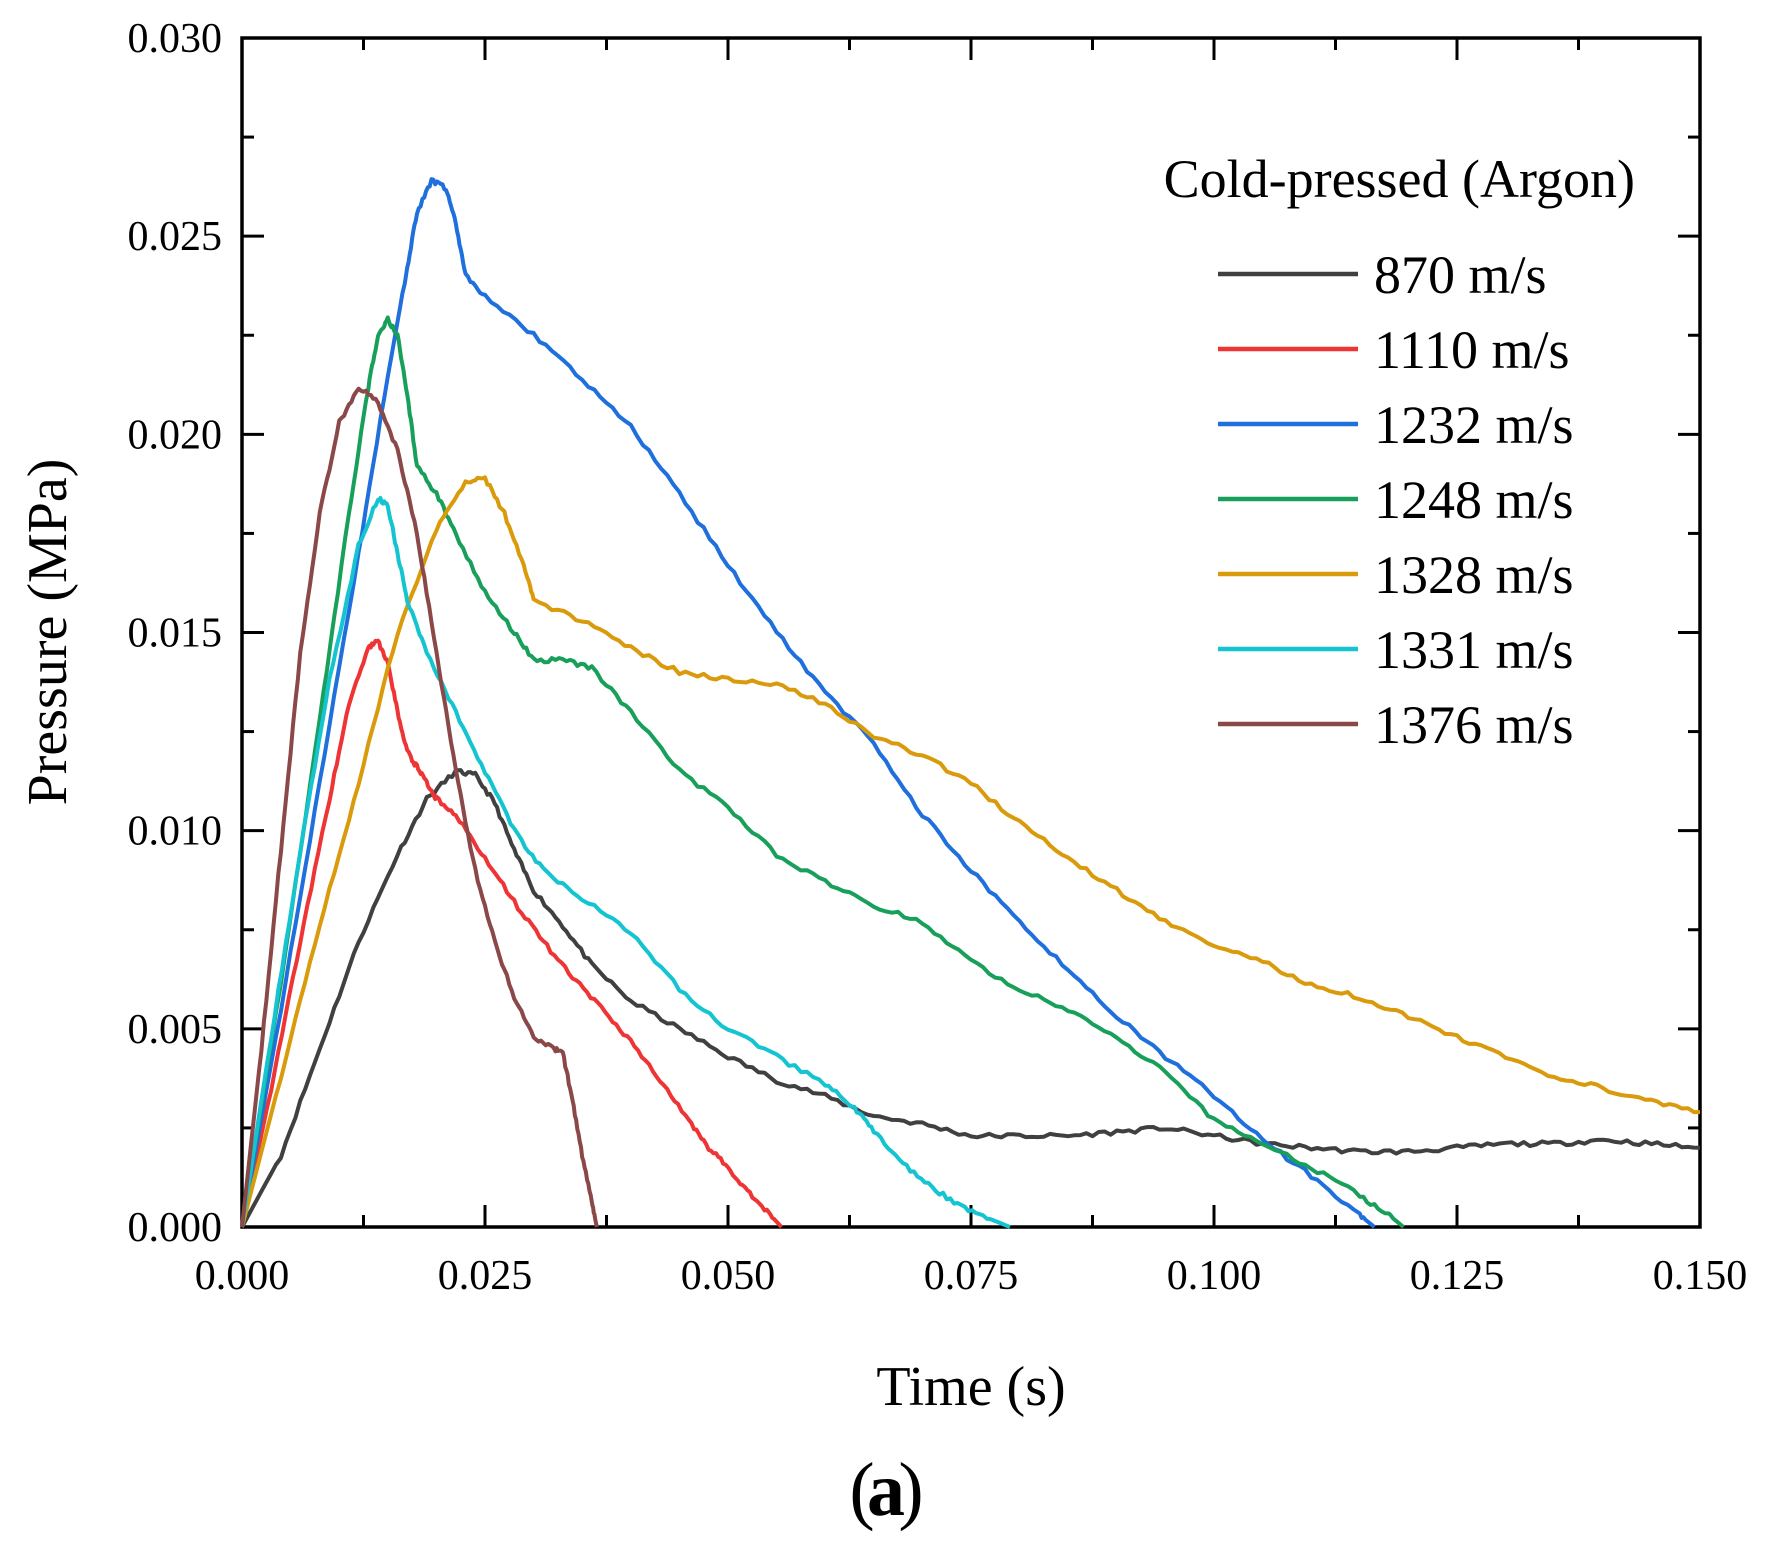  I want to click on legend-label-7: 1376 m/s, so click(1474, 725).